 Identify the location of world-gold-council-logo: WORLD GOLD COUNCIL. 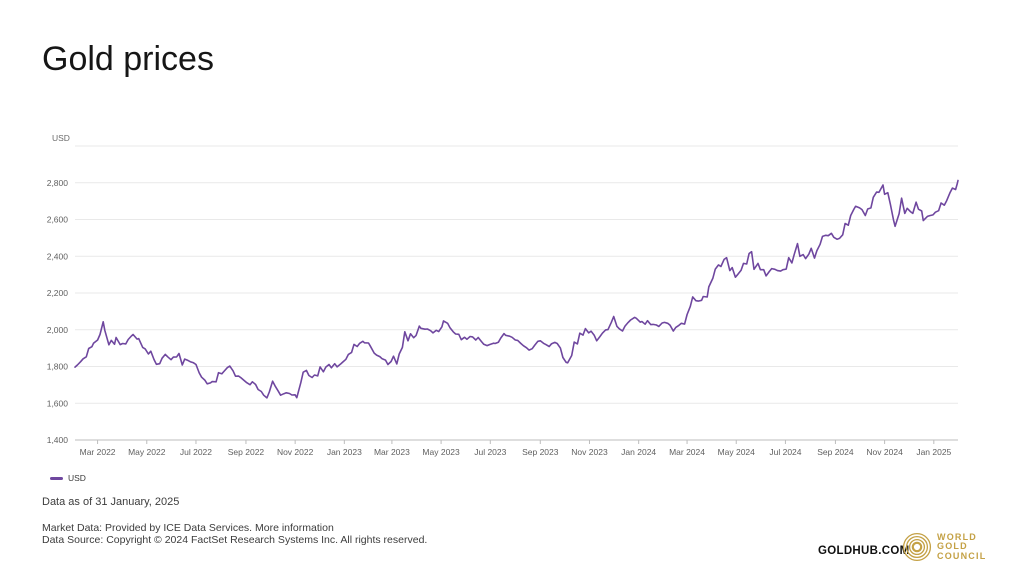
(957, 547).